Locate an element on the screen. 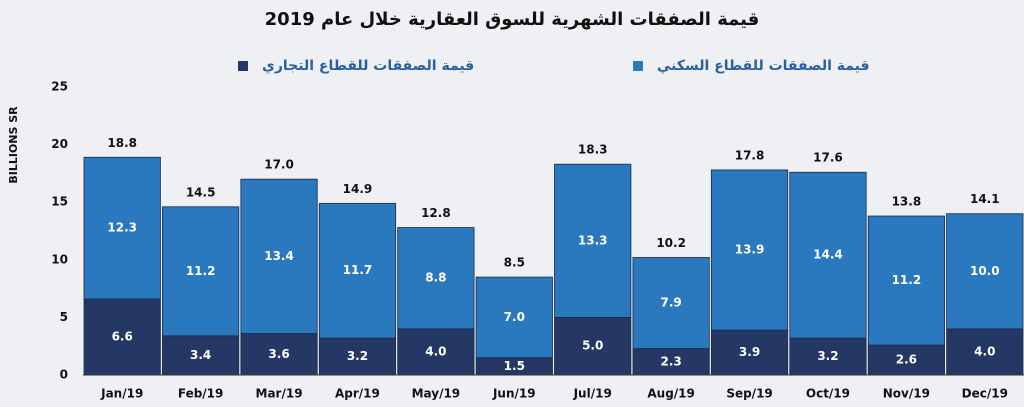 The image size is (1024, 407). total-label: 13.8 is located at coordinates (907, 202).